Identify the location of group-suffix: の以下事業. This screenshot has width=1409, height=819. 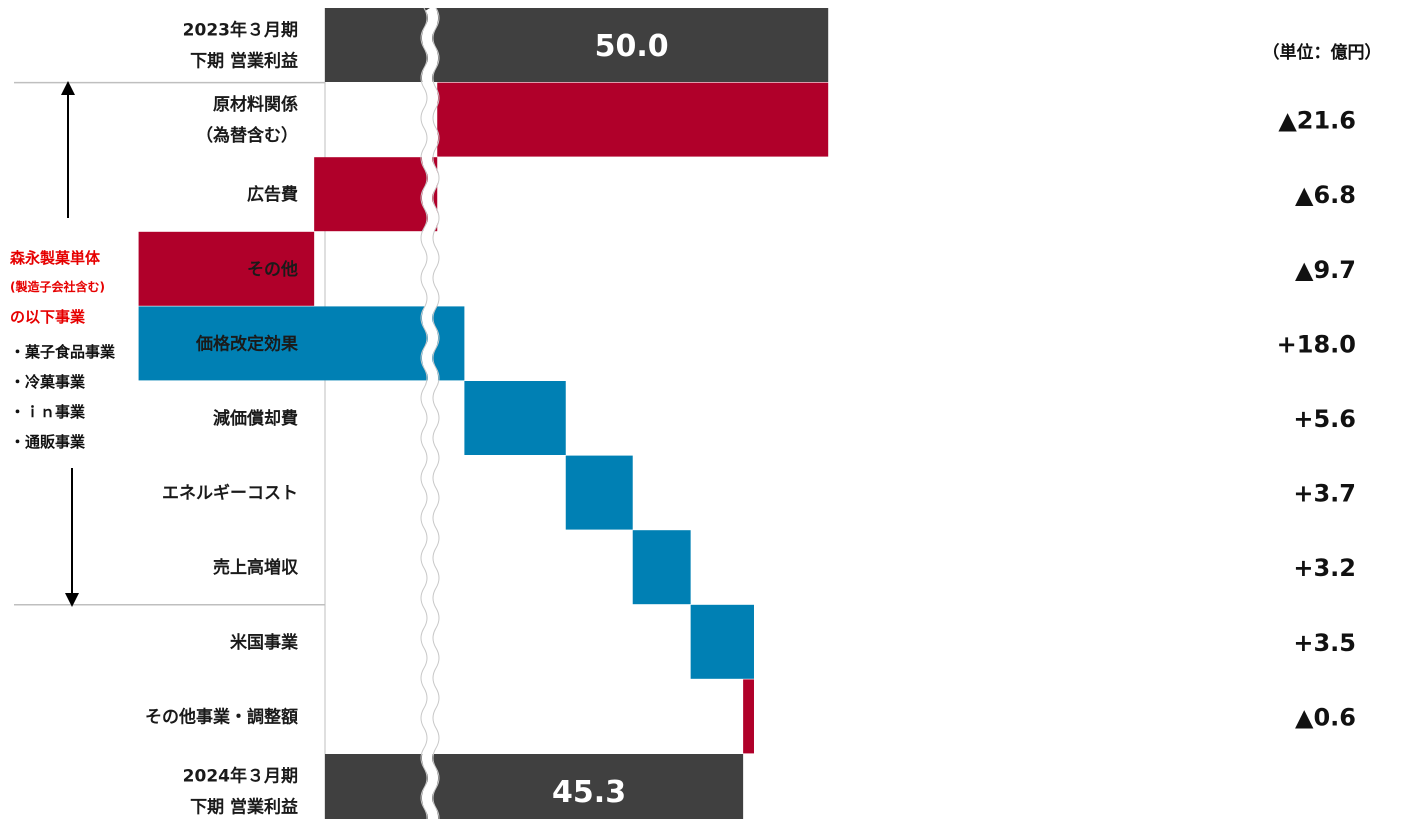
(48, 317).